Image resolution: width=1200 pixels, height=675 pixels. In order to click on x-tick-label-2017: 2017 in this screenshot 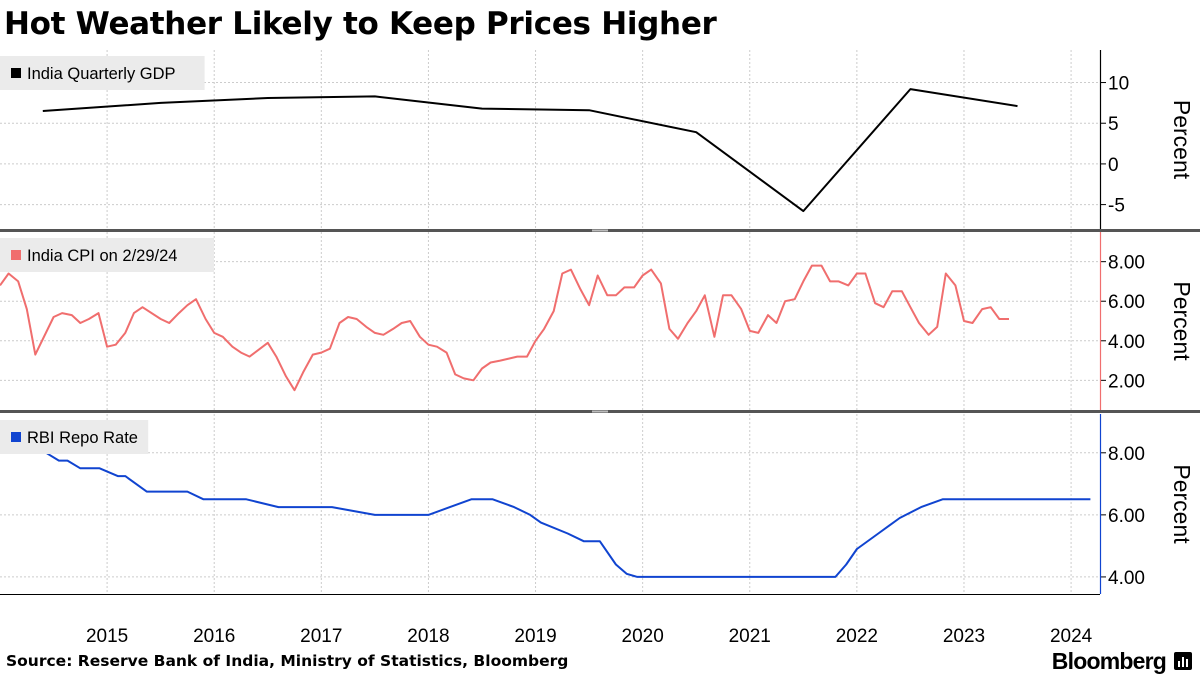, I will do `click(321, 636)`.